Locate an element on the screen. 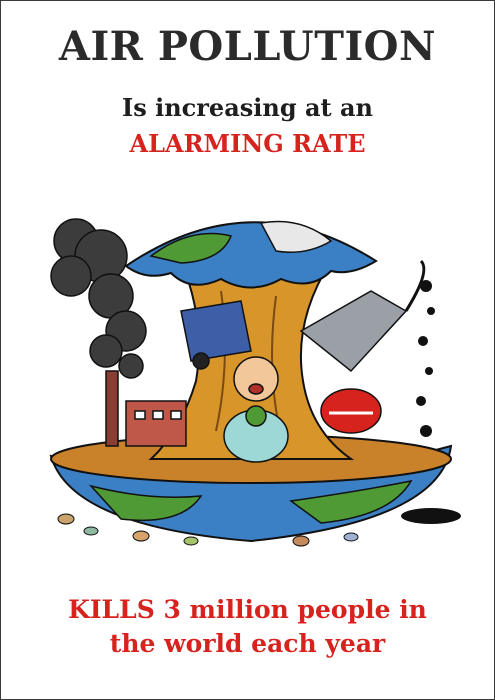 The image size is (495, 700). footer-line-2: the world each year is located at coordinates (247, 643).